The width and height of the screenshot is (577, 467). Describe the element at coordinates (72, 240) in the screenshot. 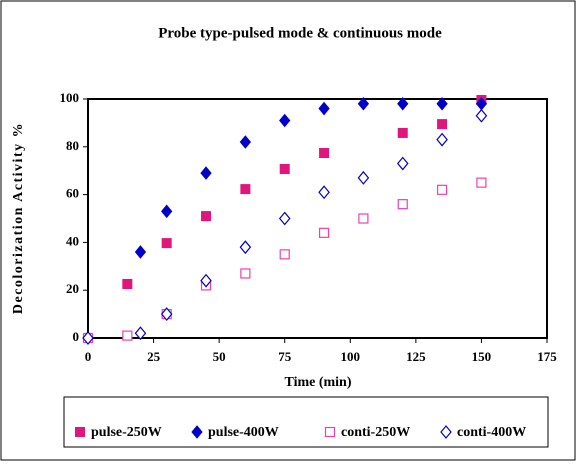

I see `y-tick-label: 40` at that location.